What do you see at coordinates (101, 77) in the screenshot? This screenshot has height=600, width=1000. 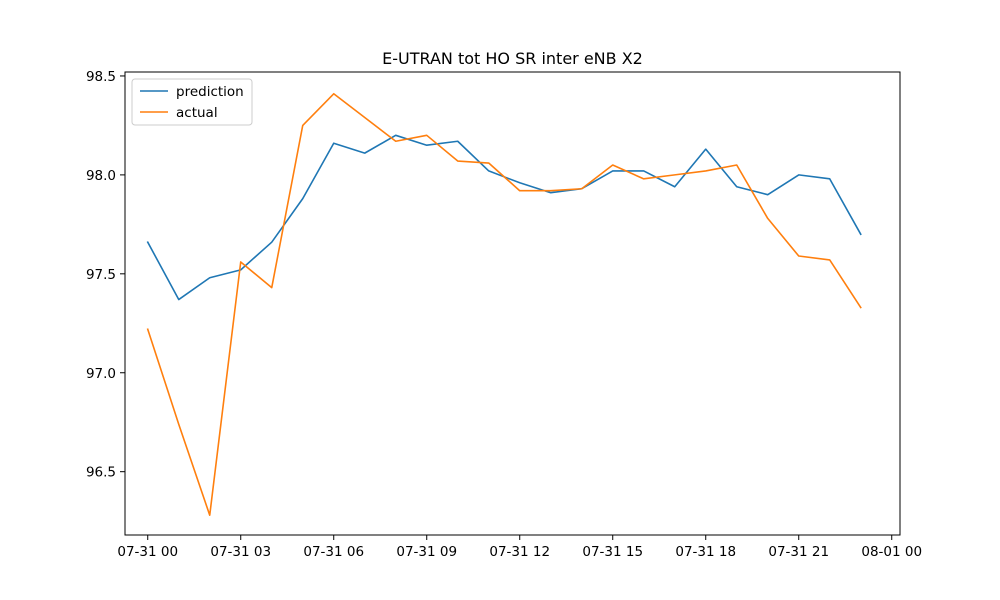 I see `y-tick-label: 98.5` at bounding box center [101, 77].